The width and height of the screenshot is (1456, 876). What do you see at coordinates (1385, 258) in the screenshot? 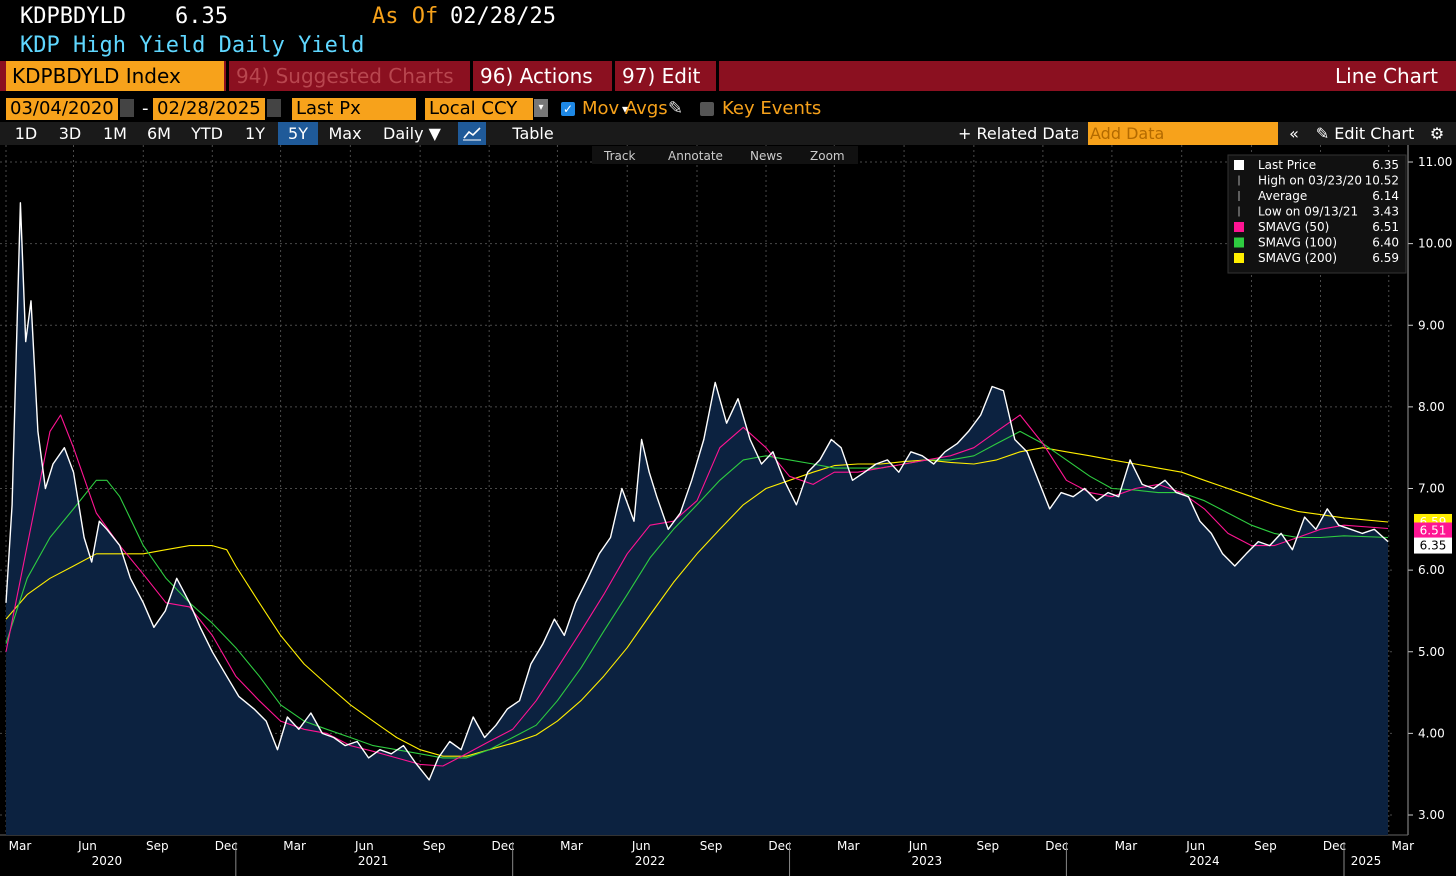
I see `legend-value: 6.59` at bounding box center [1385, 258].